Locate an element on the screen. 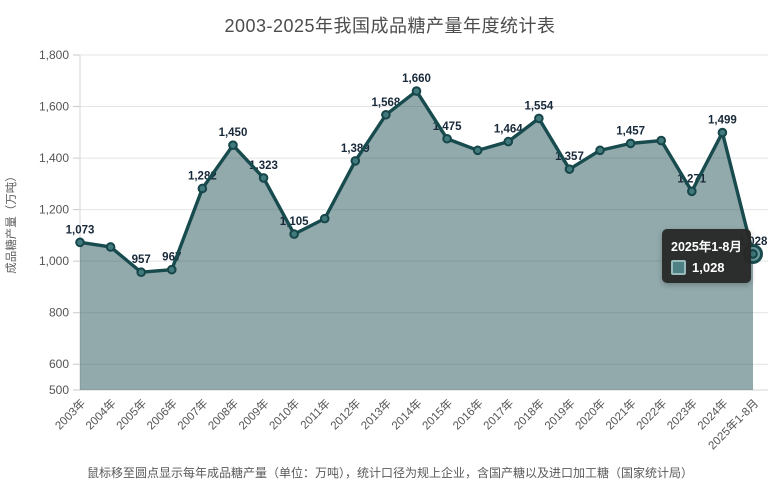  tooltip-row: 1,028 is located at coordinates (707, 267).